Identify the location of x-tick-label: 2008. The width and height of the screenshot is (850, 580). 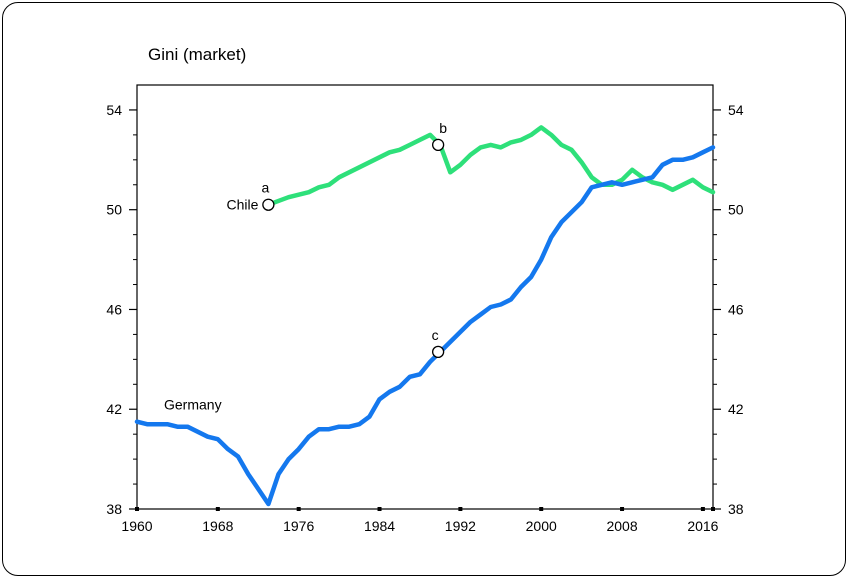
(621, 526).